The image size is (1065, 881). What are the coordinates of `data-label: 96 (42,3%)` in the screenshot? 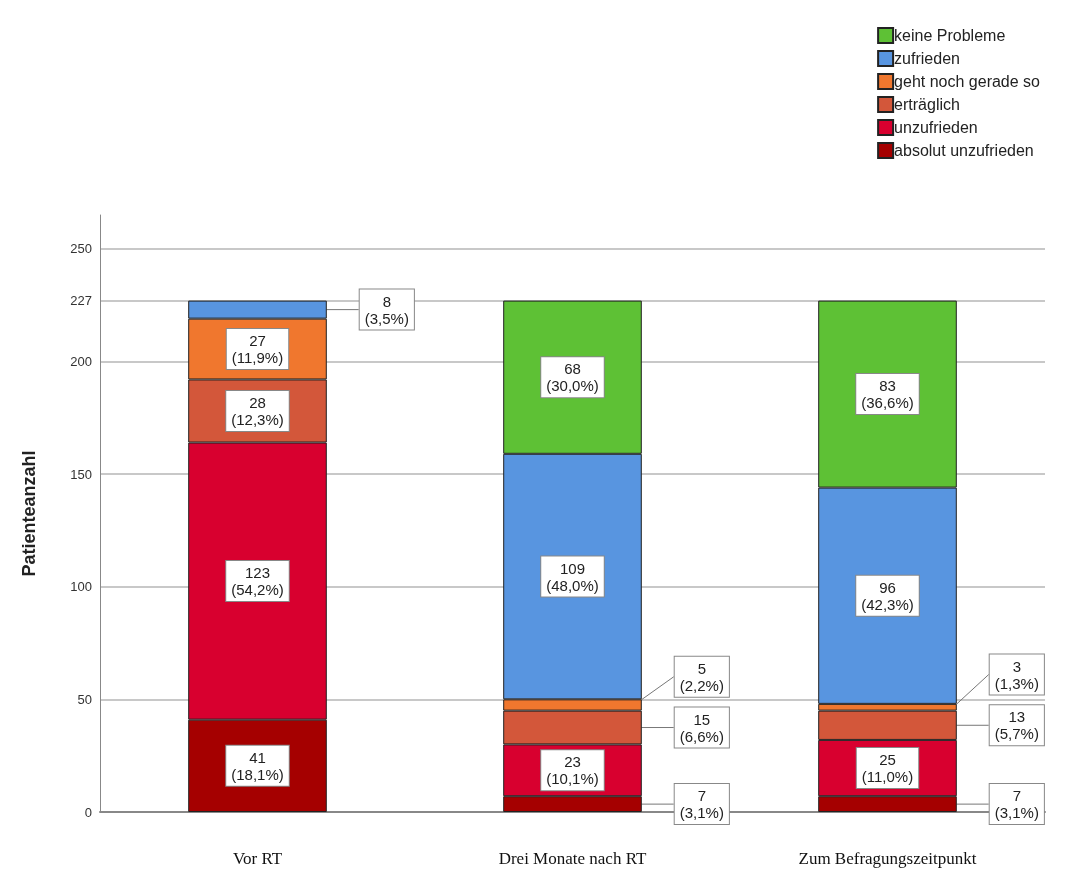 It's located at (887, 595).